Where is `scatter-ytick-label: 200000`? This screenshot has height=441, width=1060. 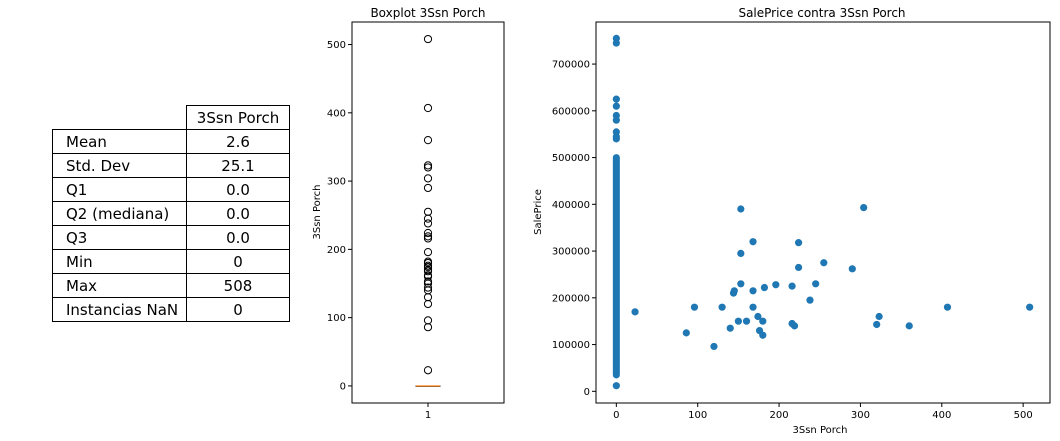 scatter-ytick-label: 200000 is located at coordinates (571, 298).